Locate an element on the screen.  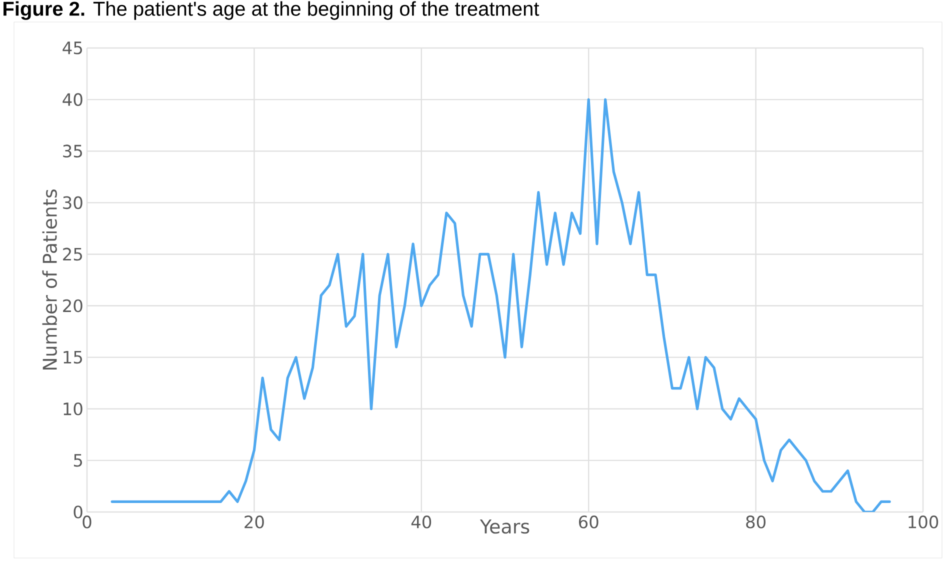
y-tick-label: 45 is located at coordinates (72, 48).